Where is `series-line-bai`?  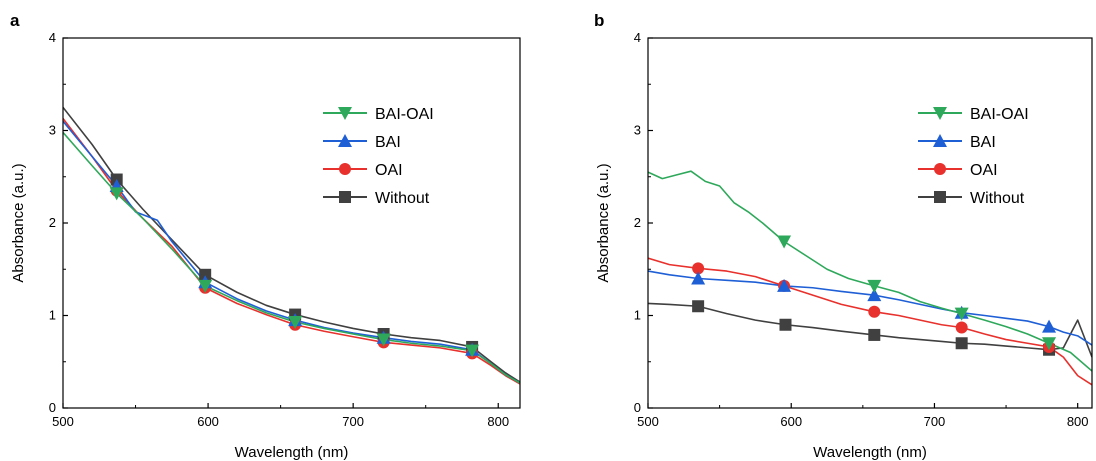
series-line-bai is located at coordinates (870, 308).